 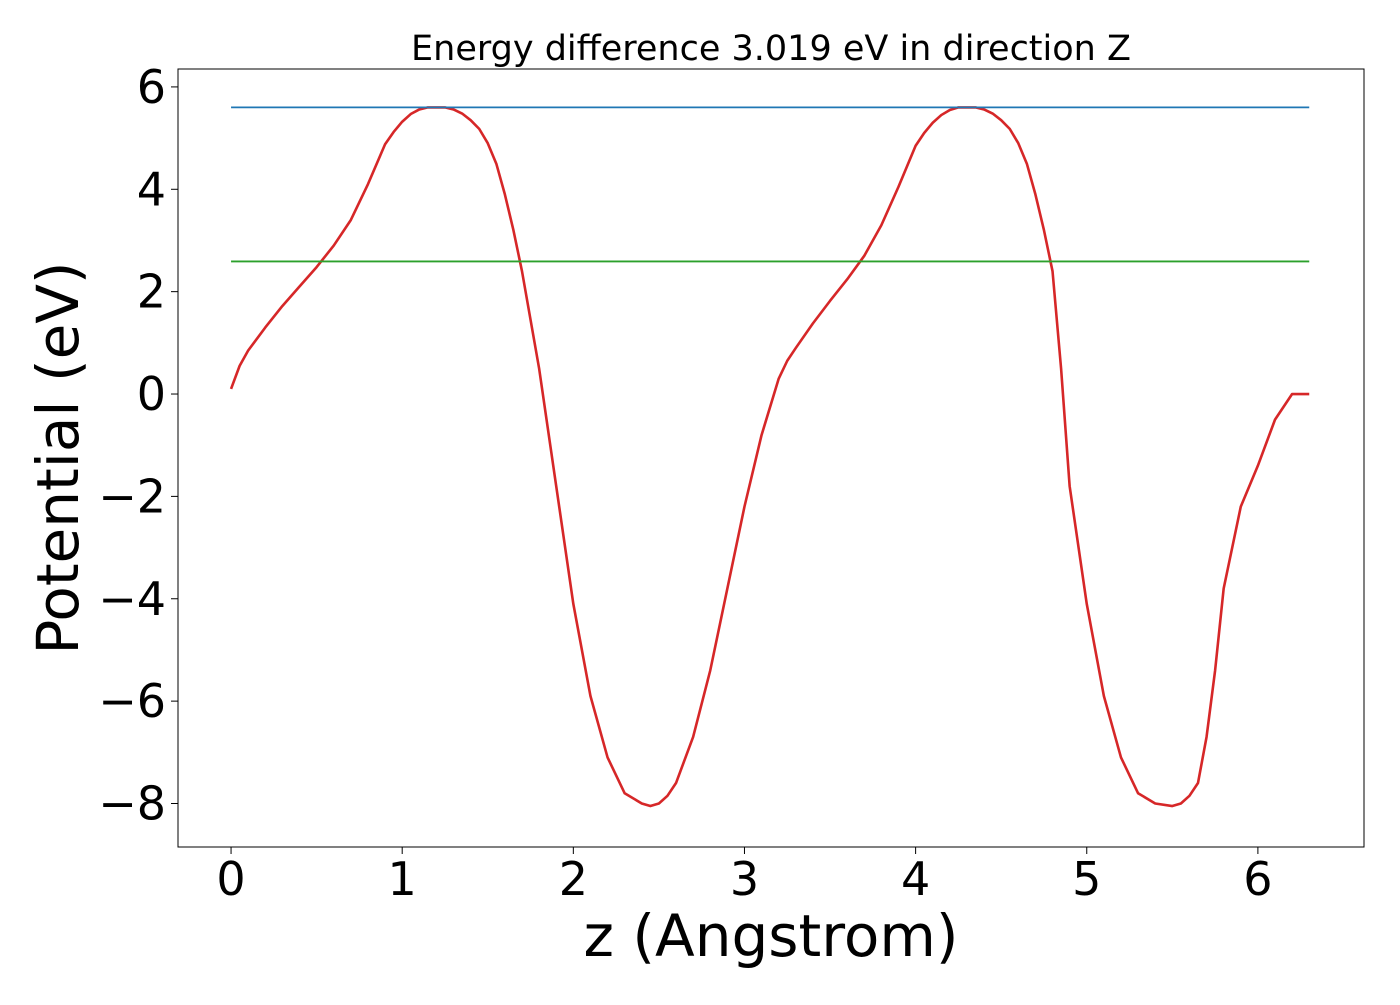 What do you see at coordinates (151, 394) in the screenshot?
I see `y-tick-label: 0` at bounding box center [151, 394].